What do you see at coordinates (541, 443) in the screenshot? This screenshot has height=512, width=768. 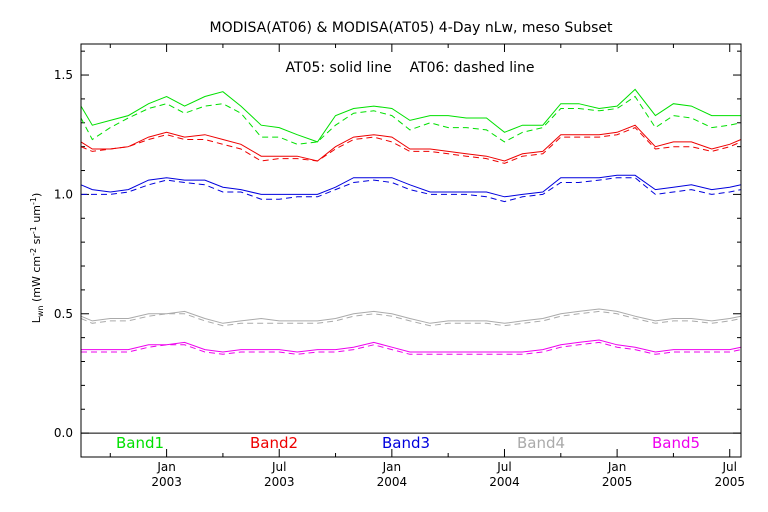 I see `legend-band4: Band4` at bounding box center [541, 443].